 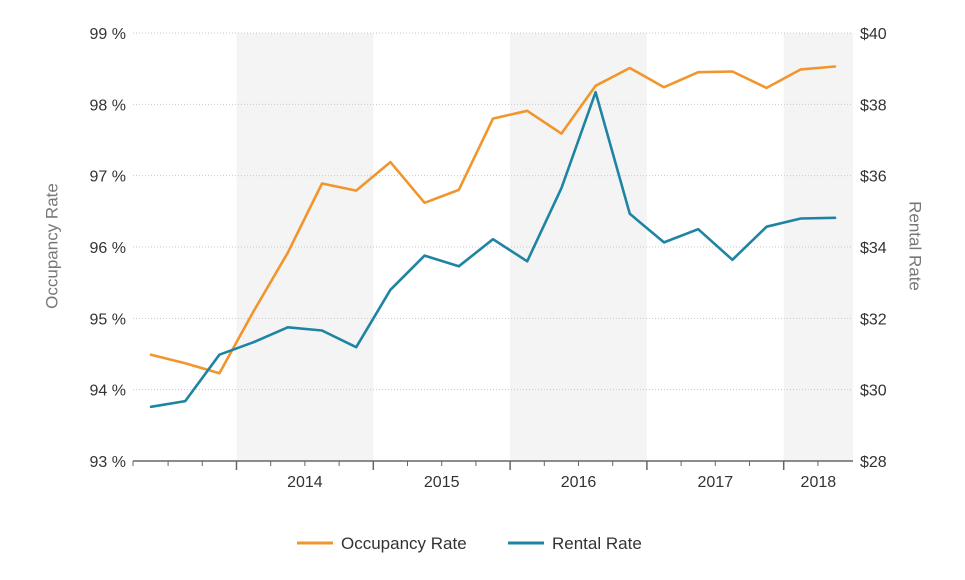 I want to click on y-left-tick-label: 94 %, so click(x=108, y=391).